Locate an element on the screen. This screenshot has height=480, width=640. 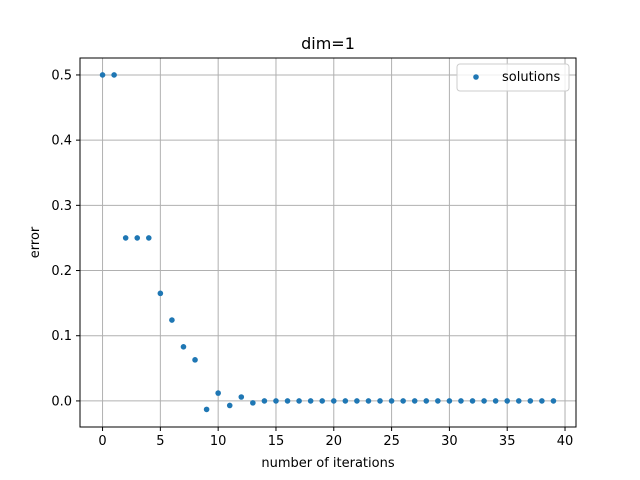
x-tick-label: 20 is located at coordinates (334, 441).